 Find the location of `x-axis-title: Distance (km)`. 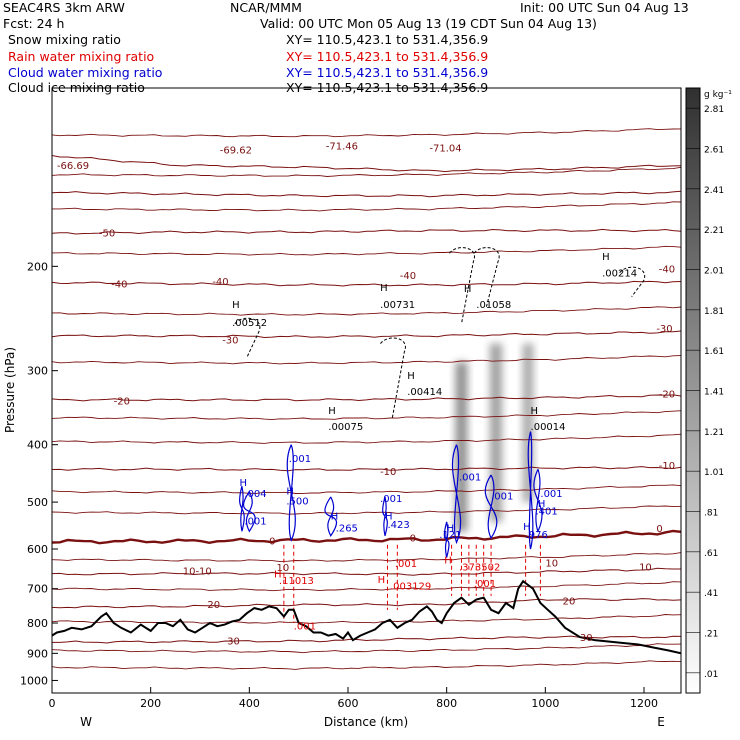

x-axis-title: Distance (km) is located at coordinates (366, 722).